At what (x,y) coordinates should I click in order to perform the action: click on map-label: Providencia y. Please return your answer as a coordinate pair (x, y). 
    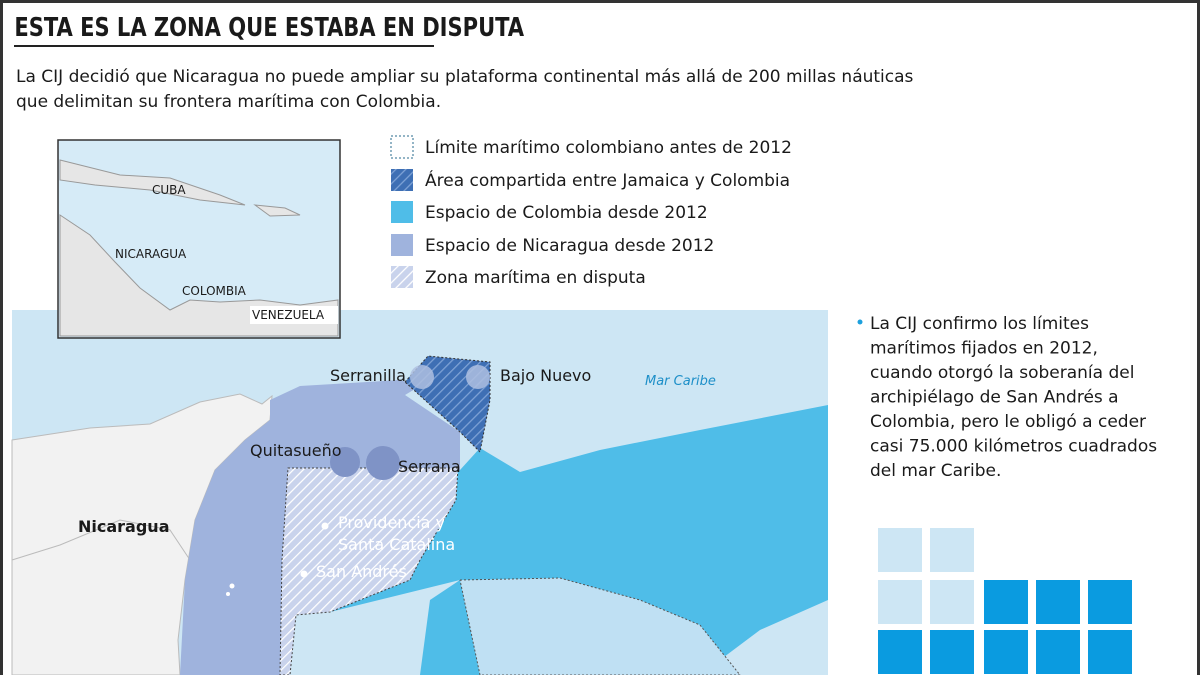
    Looking at the image, I should click on (391, 522).